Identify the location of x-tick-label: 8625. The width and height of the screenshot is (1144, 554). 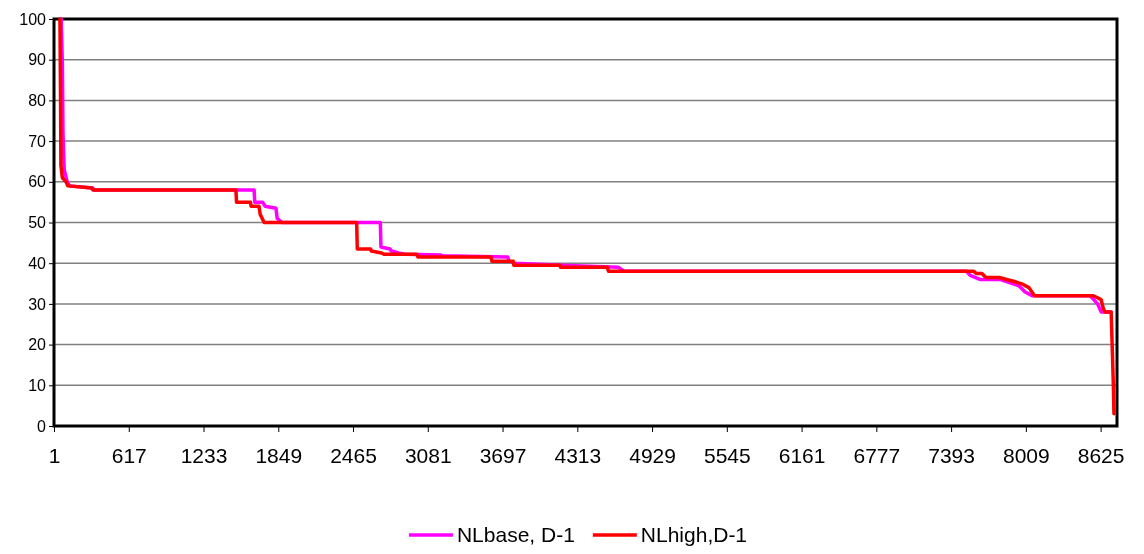
(1101, 455).